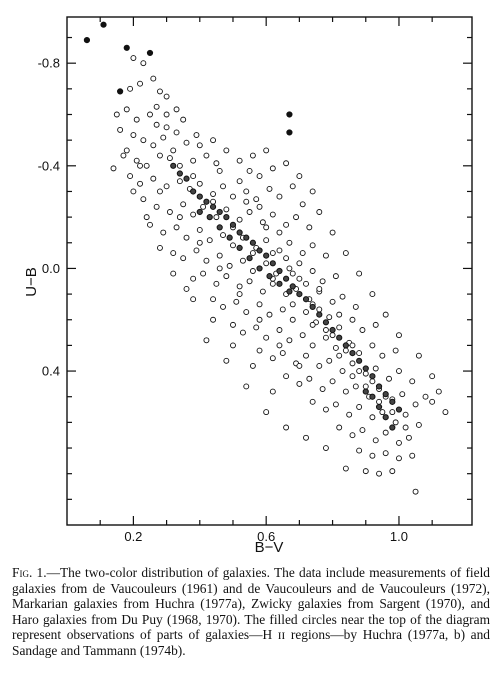 The height and width of the screenshot is (697, 499). What do you see at coordinates (269, 547) in the screenshot?
I see `x-axis-label: B−V` at bounding box center [269, 547].